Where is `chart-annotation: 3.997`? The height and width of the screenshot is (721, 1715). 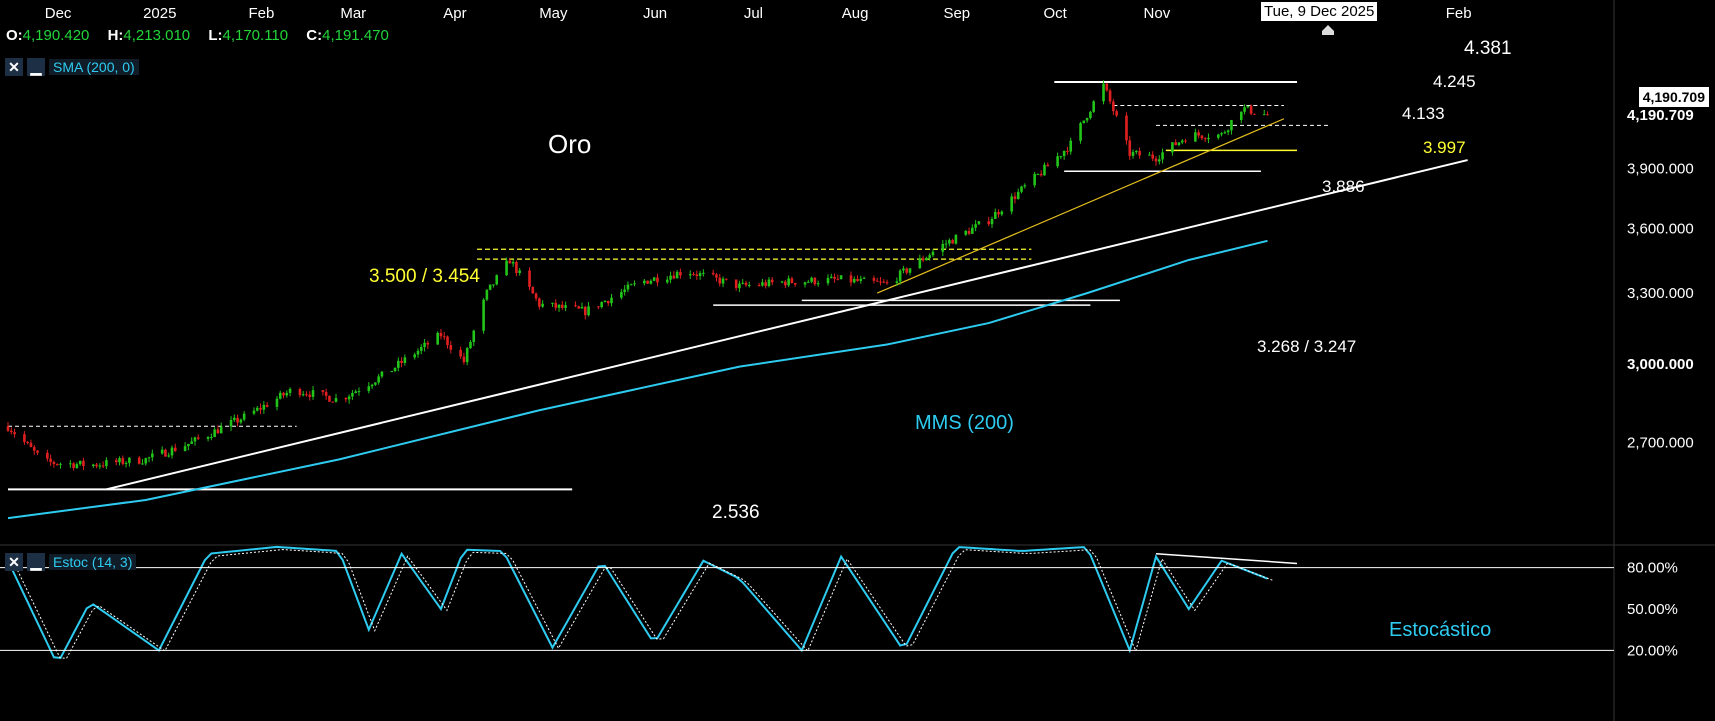 chart-annotation: 3.997 is located at coordinates (1444, 147).